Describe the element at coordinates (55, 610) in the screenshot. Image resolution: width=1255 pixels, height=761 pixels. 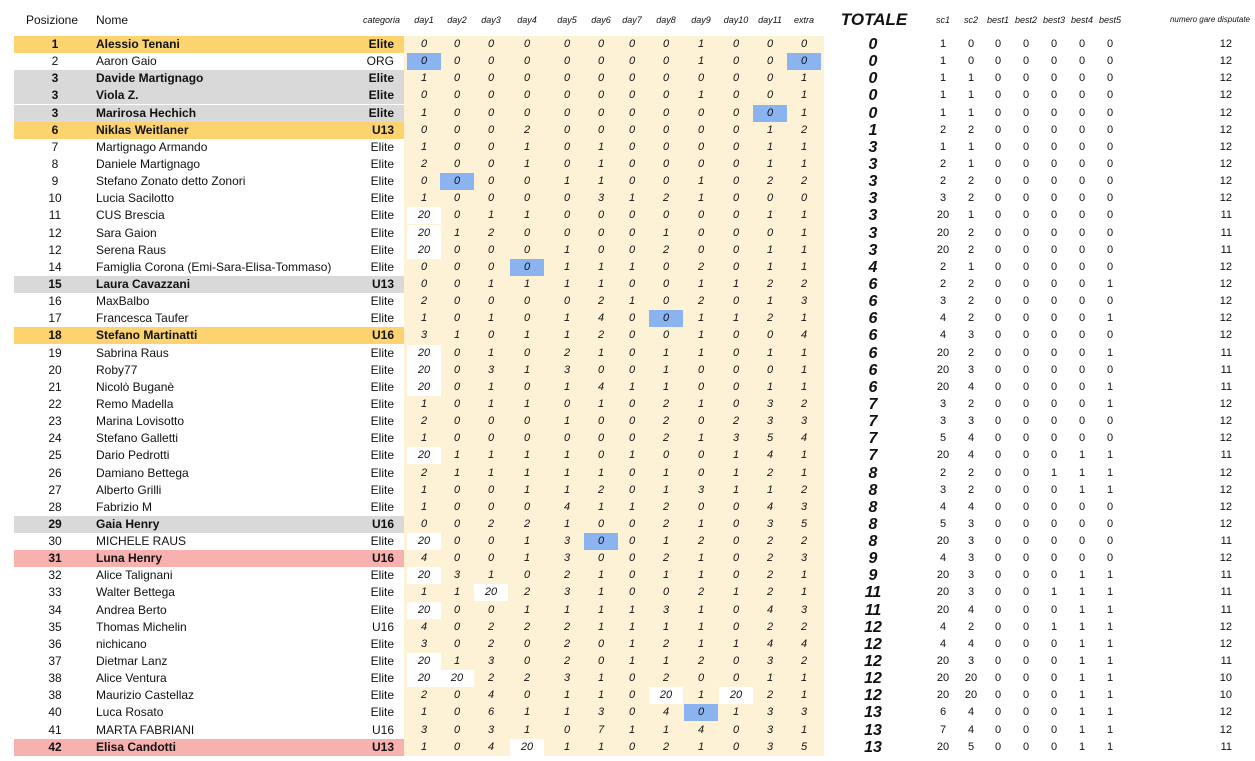
I see `row-position: 34` at that location.